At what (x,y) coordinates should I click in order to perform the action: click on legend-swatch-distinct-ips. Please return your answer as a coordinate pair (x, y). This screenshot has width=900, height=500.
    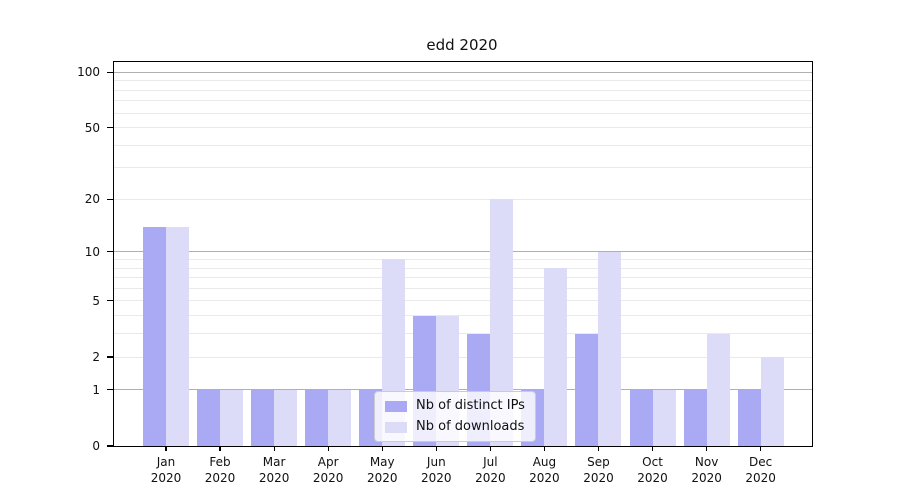
    Looking at the image, I should click on (396, 406).